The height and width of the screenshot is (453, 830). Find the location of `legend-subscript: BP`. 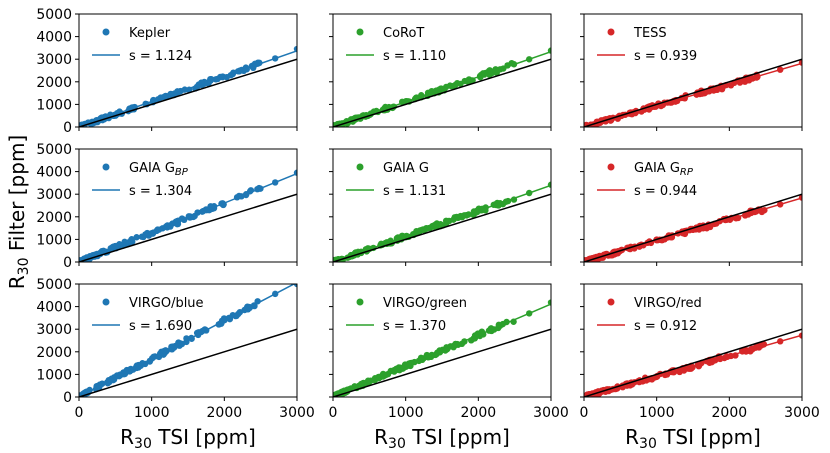

legend-subscript: BP is located at coordinates (182, 172).